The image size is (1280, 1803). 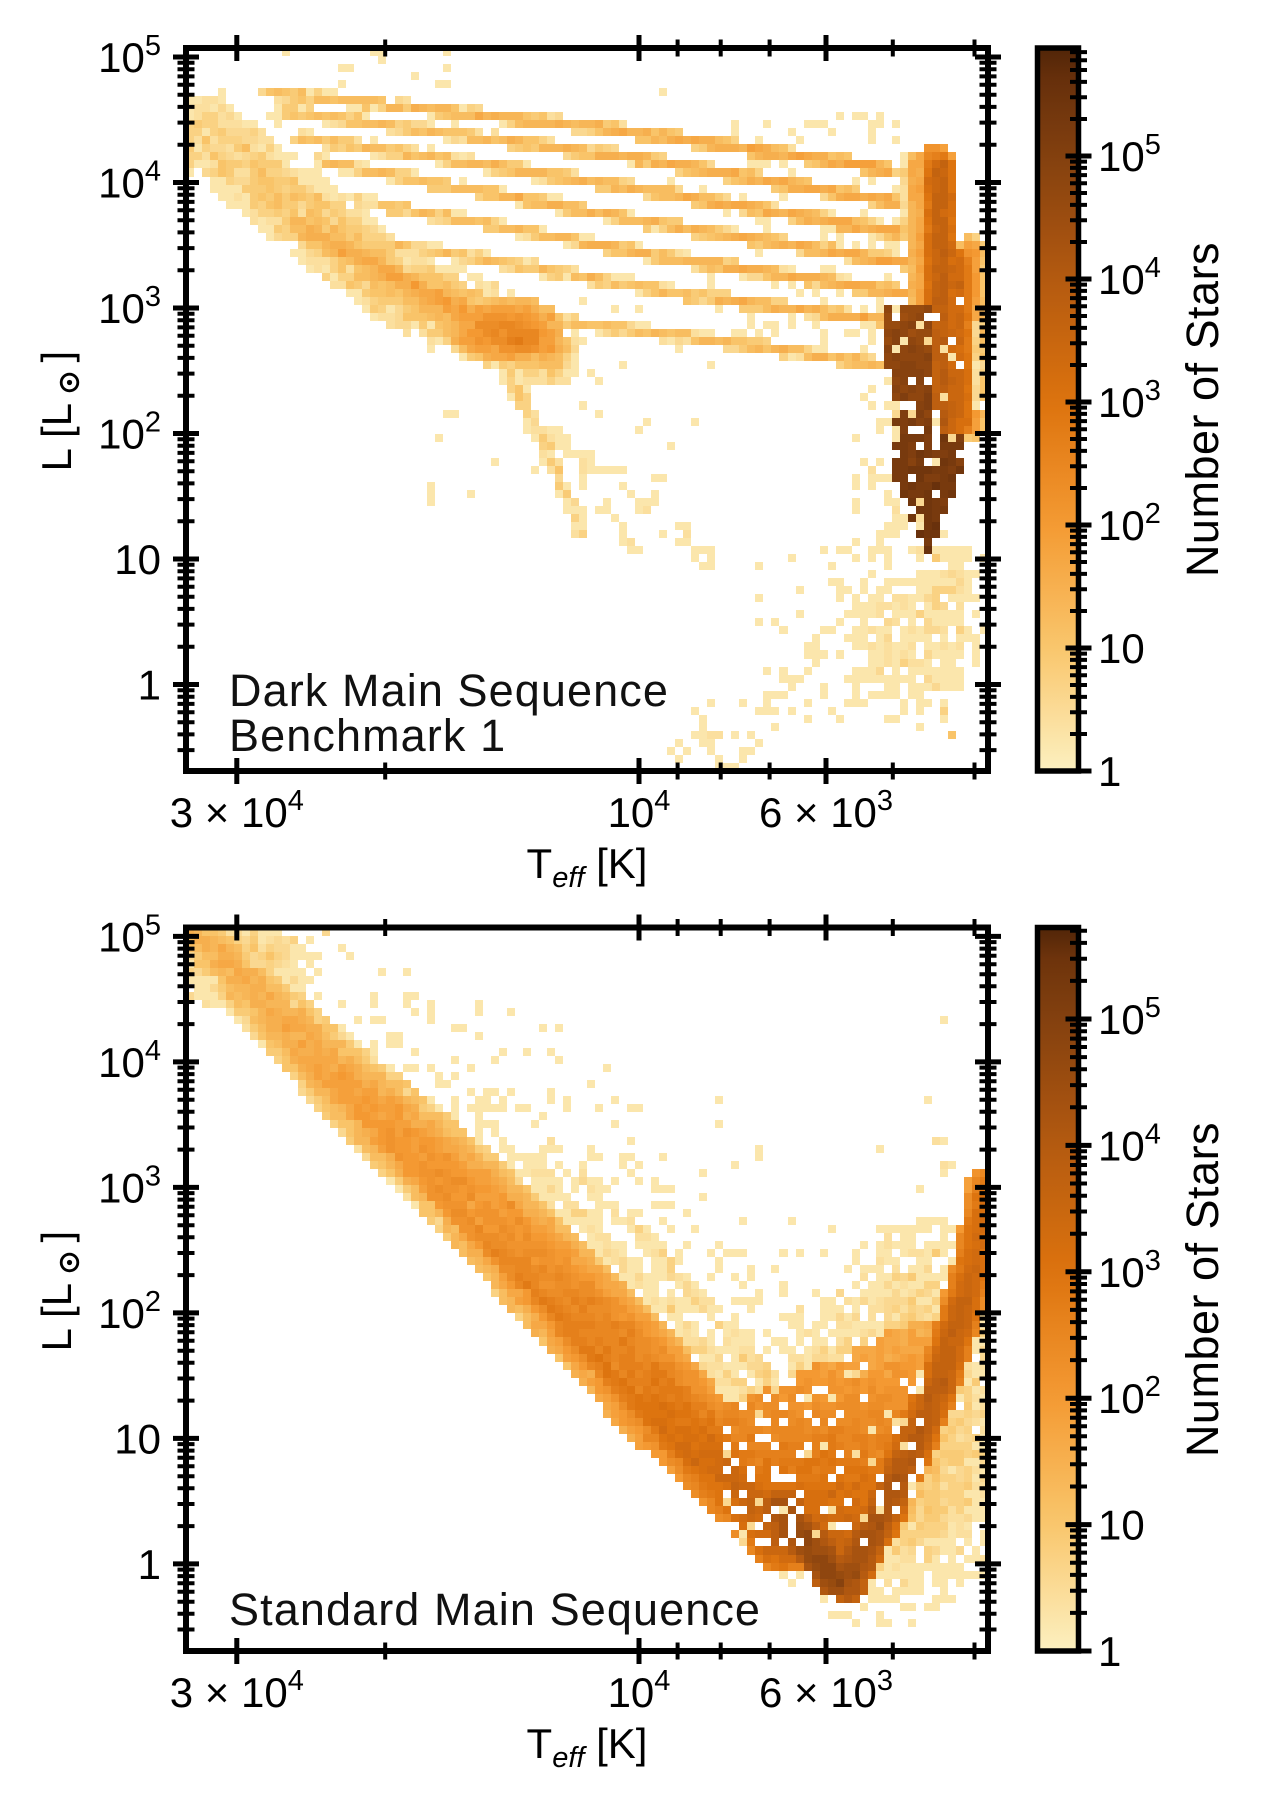 I want to click on svg-text: Standard Main Sequence, so click(x=495, y=1609).